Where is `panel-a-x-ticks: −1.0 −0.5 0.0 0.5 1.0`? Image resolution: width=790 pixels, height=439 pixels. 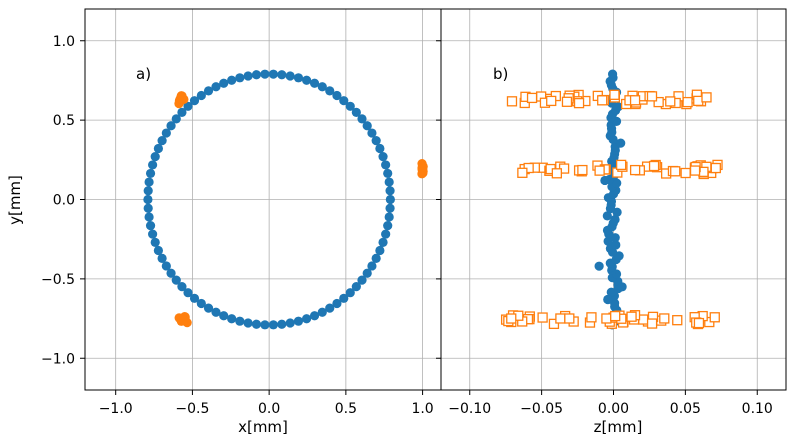
panel-a-x-ticks: −1.0 −0.5 0.0 0.5 1.0 is located at coordinates (266, 403).